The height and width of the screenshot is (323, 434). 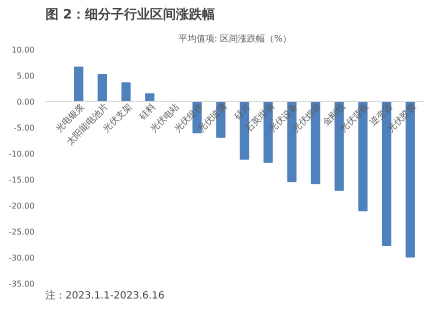 What do you see at coordinates (105, 296) in the screenshot?
I see `text: 注：2023.1.1-2023.6.16` at bounding box center [105, 296].